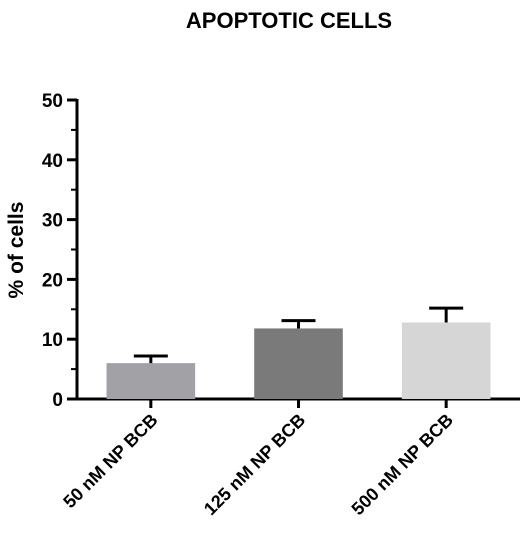  What do you see at coordinates (254, 464) in the screenshot?
I see `category-label-1: 125 nM NP BCB` at bounding box center [254, 464].